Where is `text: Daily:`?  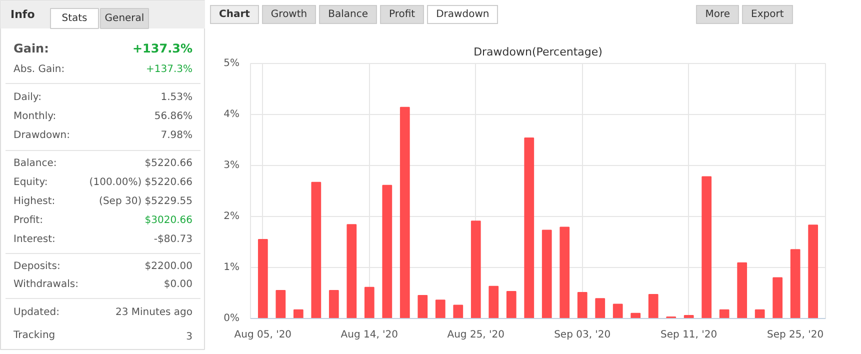 text: Daily: is located at coordinates (28, 97).